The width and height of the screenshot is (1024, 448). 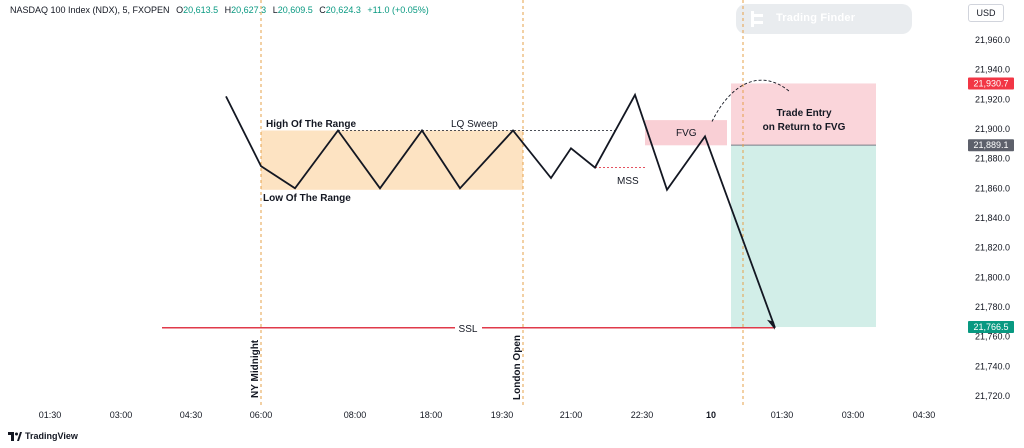 I want to click on high-value: 20,627.3, so click(x=249, y=10).